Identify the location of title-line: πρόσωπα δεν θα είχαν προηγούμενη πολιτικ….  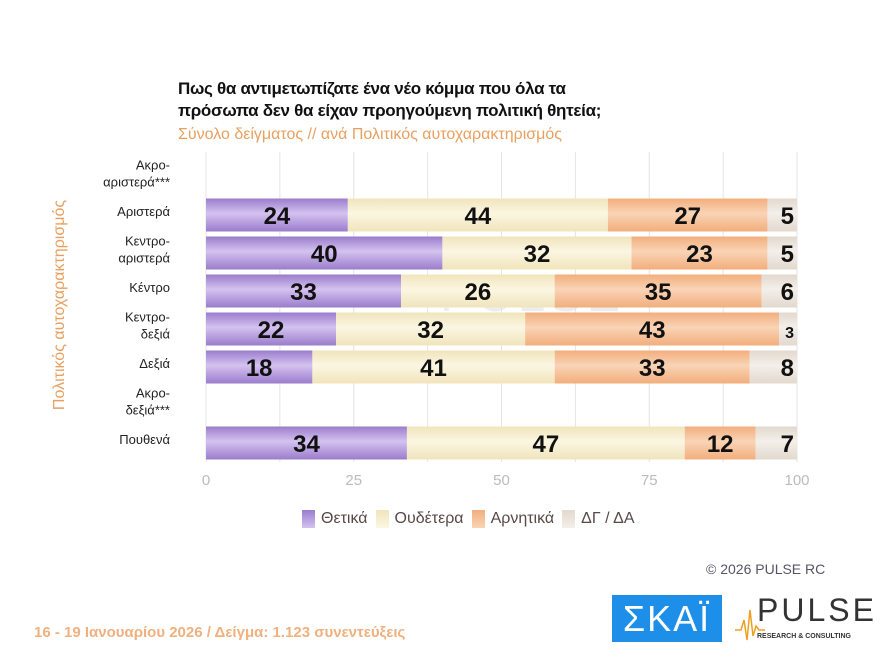
(390, 110).